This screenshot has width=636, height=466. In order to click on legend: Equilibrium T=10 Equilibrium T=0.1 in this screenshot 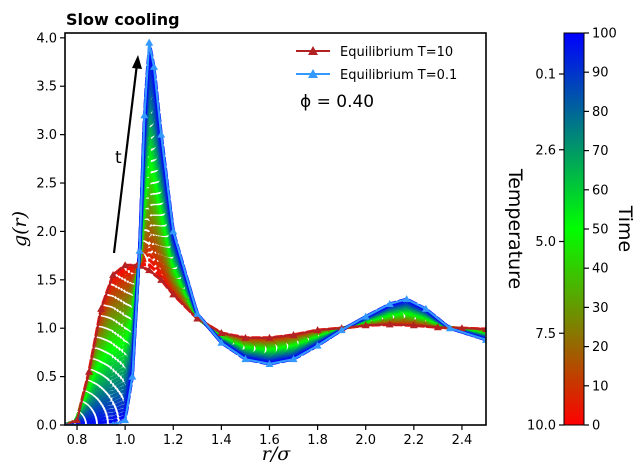, I will do `click(376, 64)`.